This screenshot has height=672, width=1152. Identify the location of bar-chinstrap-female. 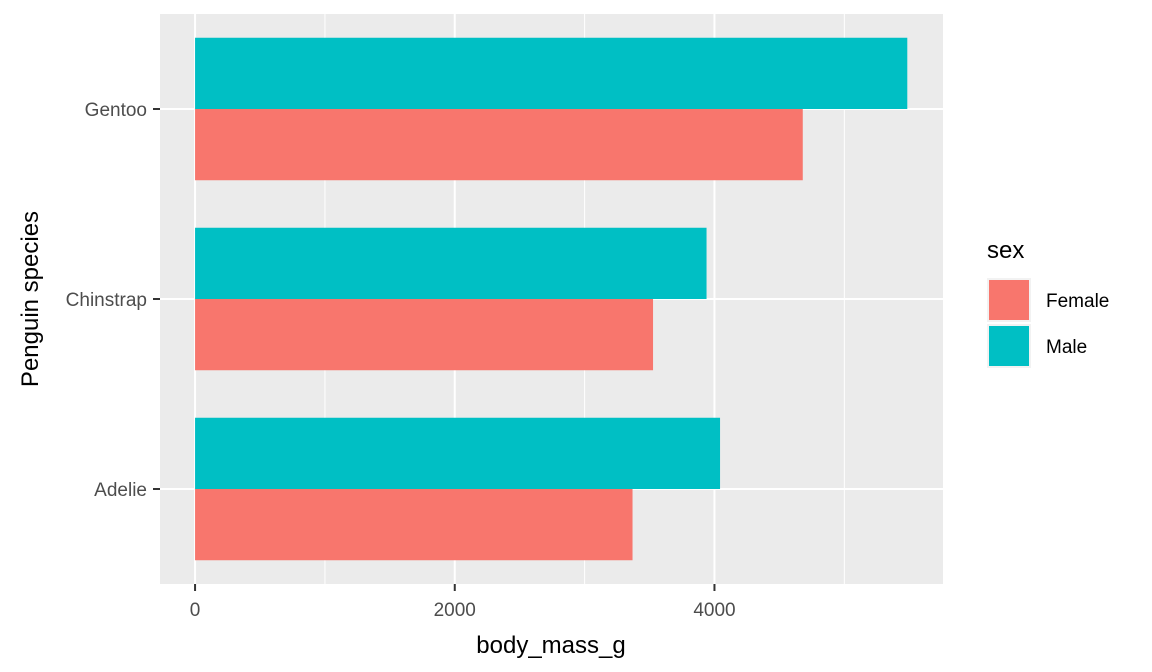
(424, 335).